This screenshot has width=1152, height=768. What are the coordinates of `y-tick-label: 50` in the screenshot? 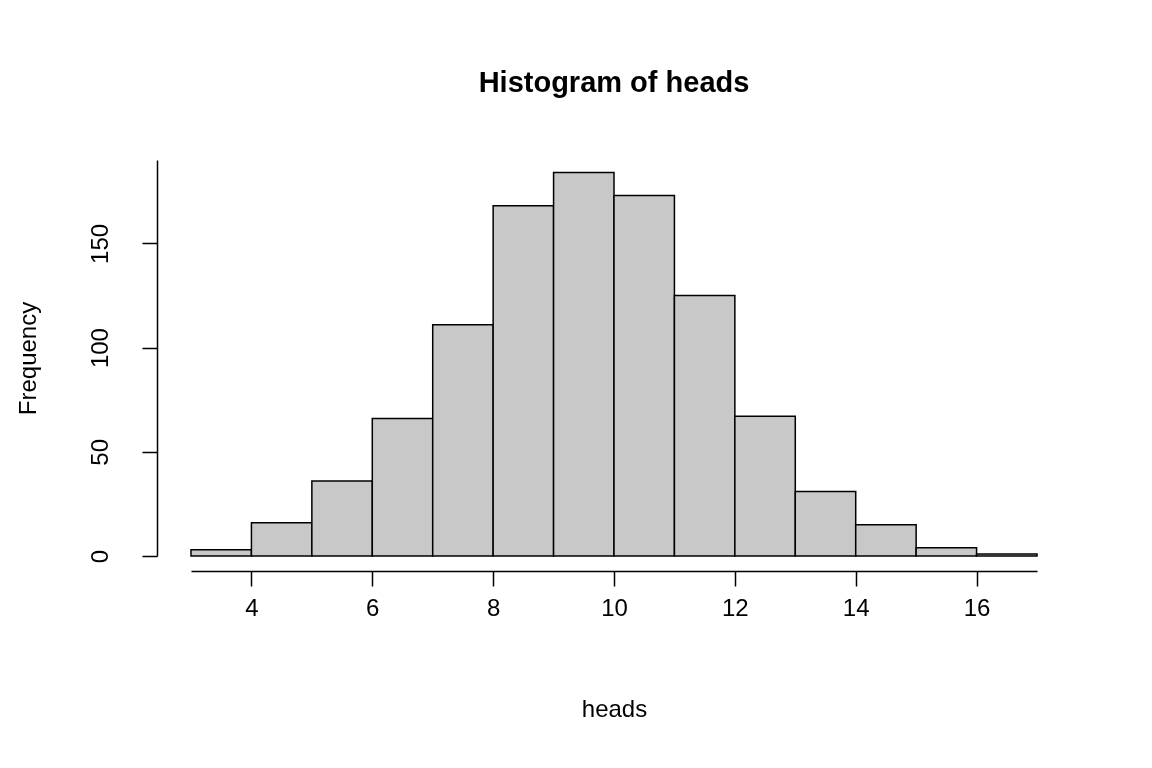 It's located at (99, 452).